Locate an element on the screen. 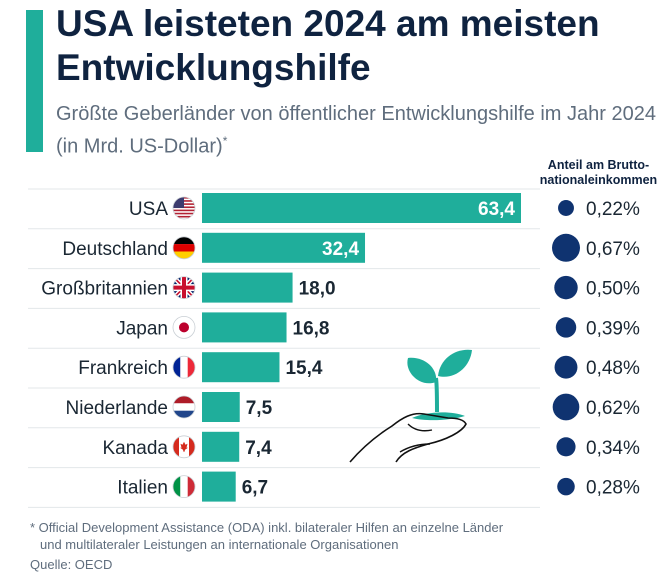 The height and width of the screenshot is (582, 667). source: Quelle: OECD is located at coordinates (71, 564).